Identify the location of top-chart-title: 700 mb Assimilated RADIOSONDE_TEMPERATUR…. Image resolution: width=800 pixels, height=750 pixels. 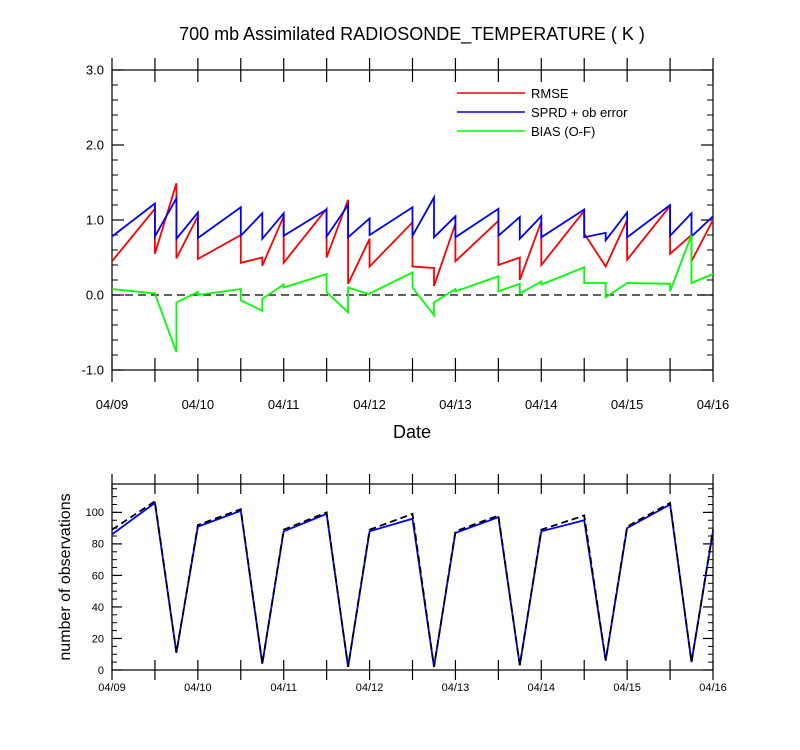
(412, 34).